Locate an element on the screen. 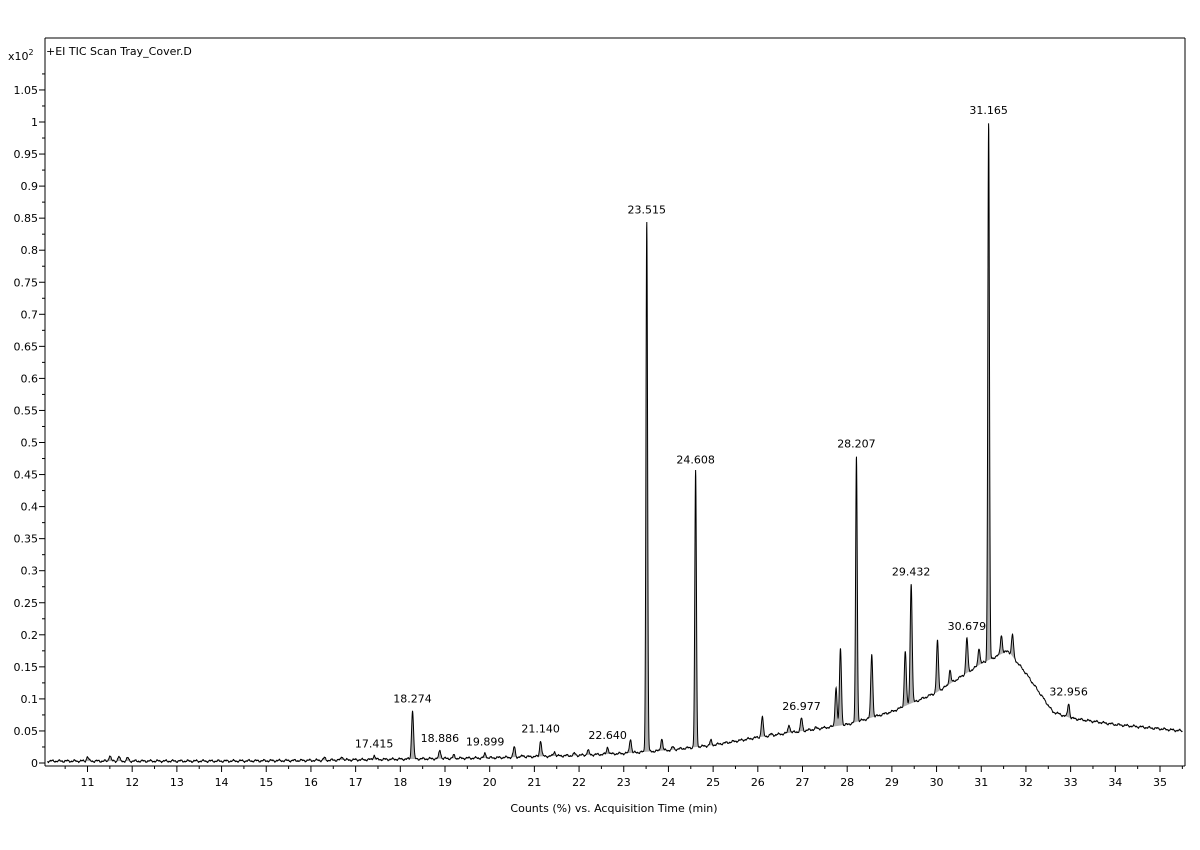 This screenshot has width=1200, height=850. peak-label: 18.886 is located at coordinates (440, 738).